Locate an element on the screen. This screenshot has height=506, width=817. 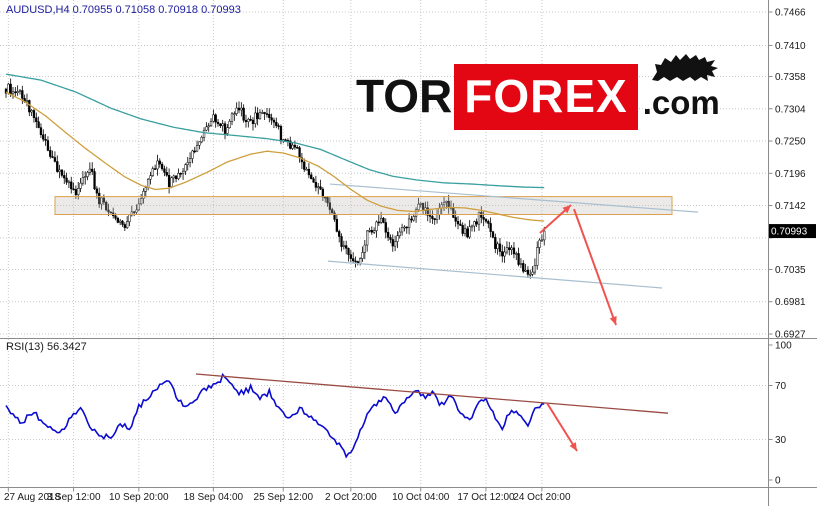
torforex-logo: TOR FOREX .com is located at coordinates (538, 92).